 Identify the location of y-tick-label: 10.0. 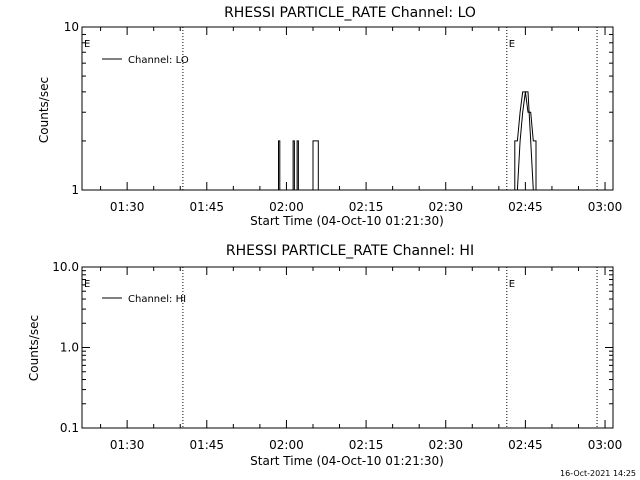
(65, 267).